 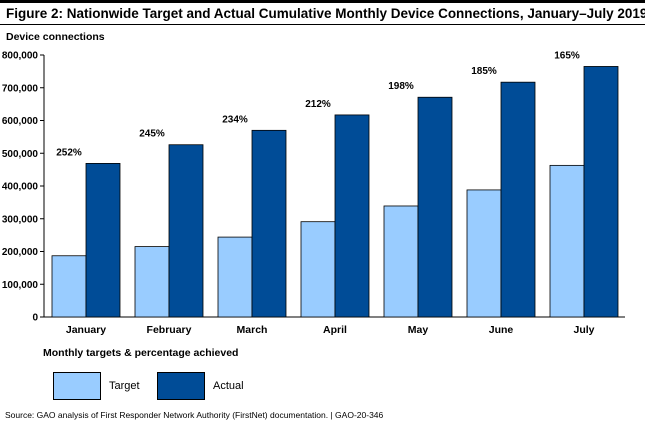 I want to click on data-label: 234%, so click(x=235, y=119).